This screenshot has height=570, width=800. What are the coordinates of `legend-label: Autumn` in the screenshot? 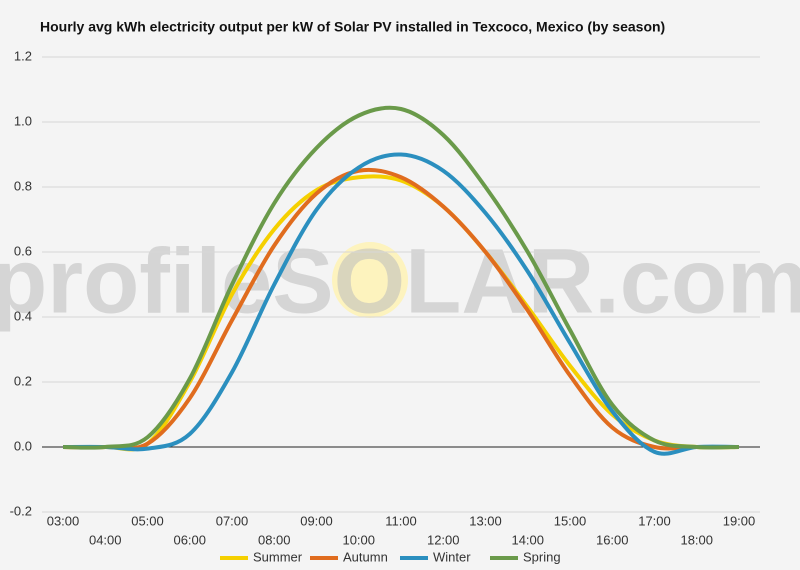 It's located at (365, 556).